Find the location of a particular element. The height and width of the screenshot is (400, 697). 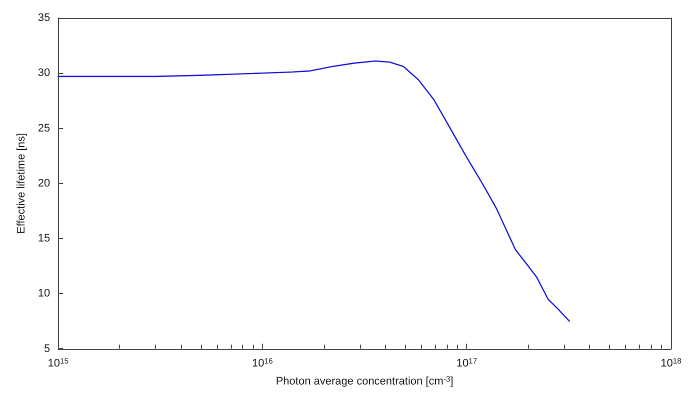

y-tick-label: 35 is located at coordinates (44, 18).